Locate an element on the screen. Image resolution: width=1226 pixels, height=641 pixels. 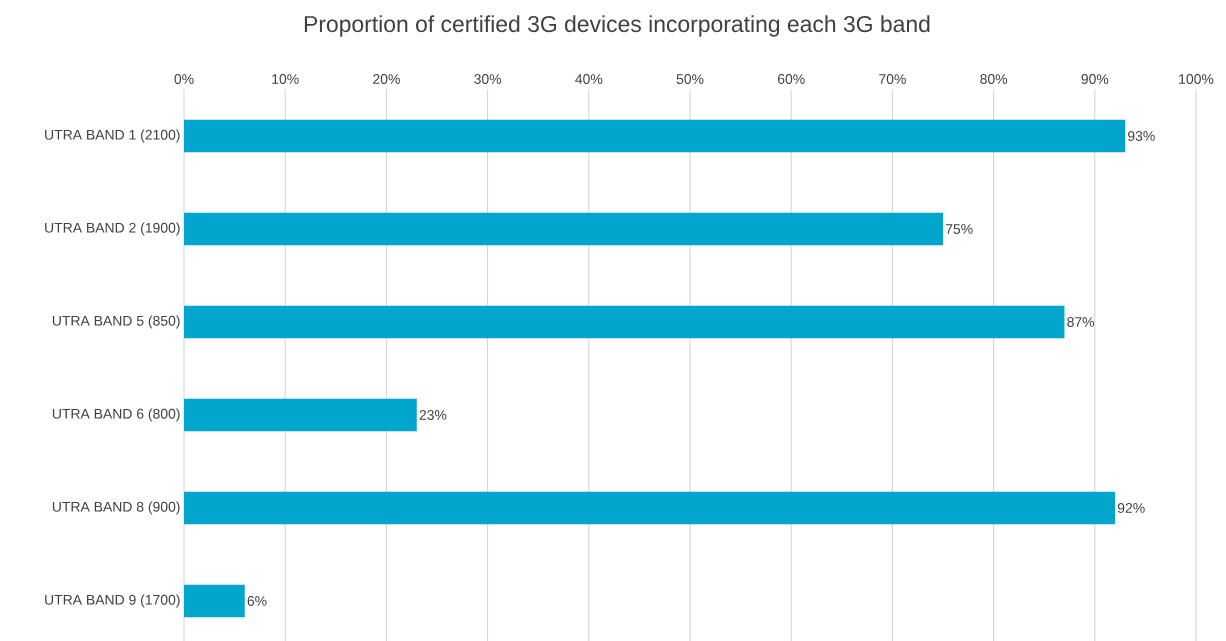
y-tick-label: UTRA BAND 6 (800) is located at coordinates (116, 415).